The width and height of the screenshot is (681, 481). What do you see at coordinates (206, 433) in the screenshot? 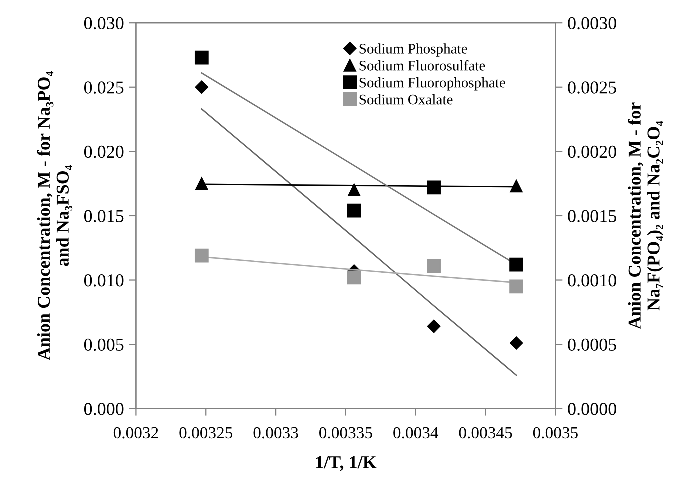
I see `x-tick-label: 0.00325` at bounding box center [206, 433].